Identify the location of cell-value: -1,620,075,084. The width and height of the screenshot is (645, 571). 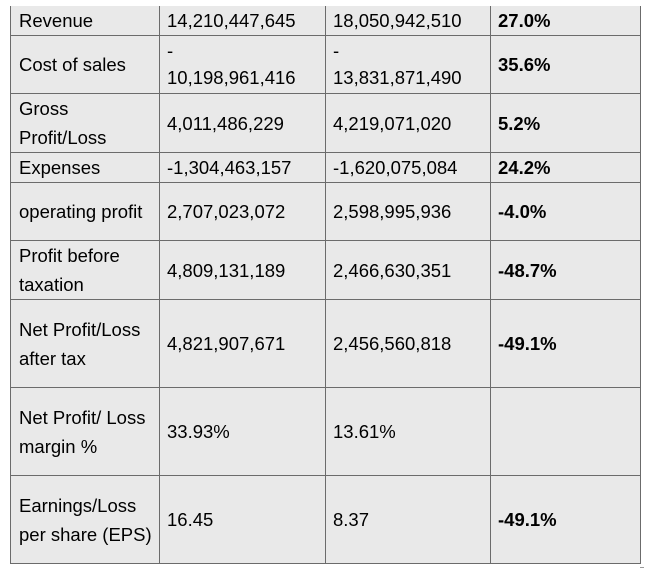
(408, 167).